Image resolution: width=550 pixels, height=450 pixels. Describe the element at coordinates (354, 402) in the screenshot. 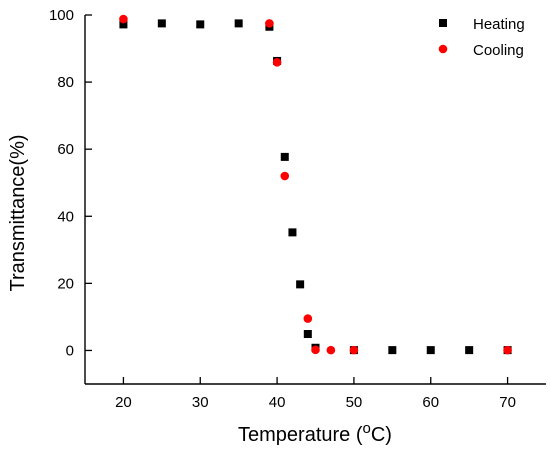

I see `x-tick-label: 50` at that location.